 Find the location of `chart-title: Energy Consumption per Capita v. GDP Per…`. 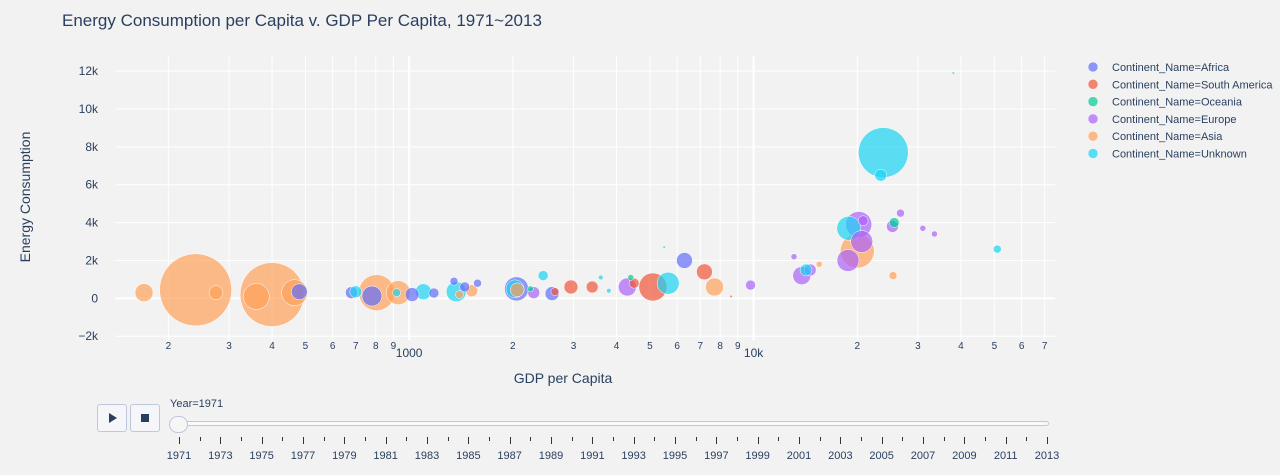

chart-title: Energy Consumption per Capita v. GDP Per… is located at coordinates (302, 20).